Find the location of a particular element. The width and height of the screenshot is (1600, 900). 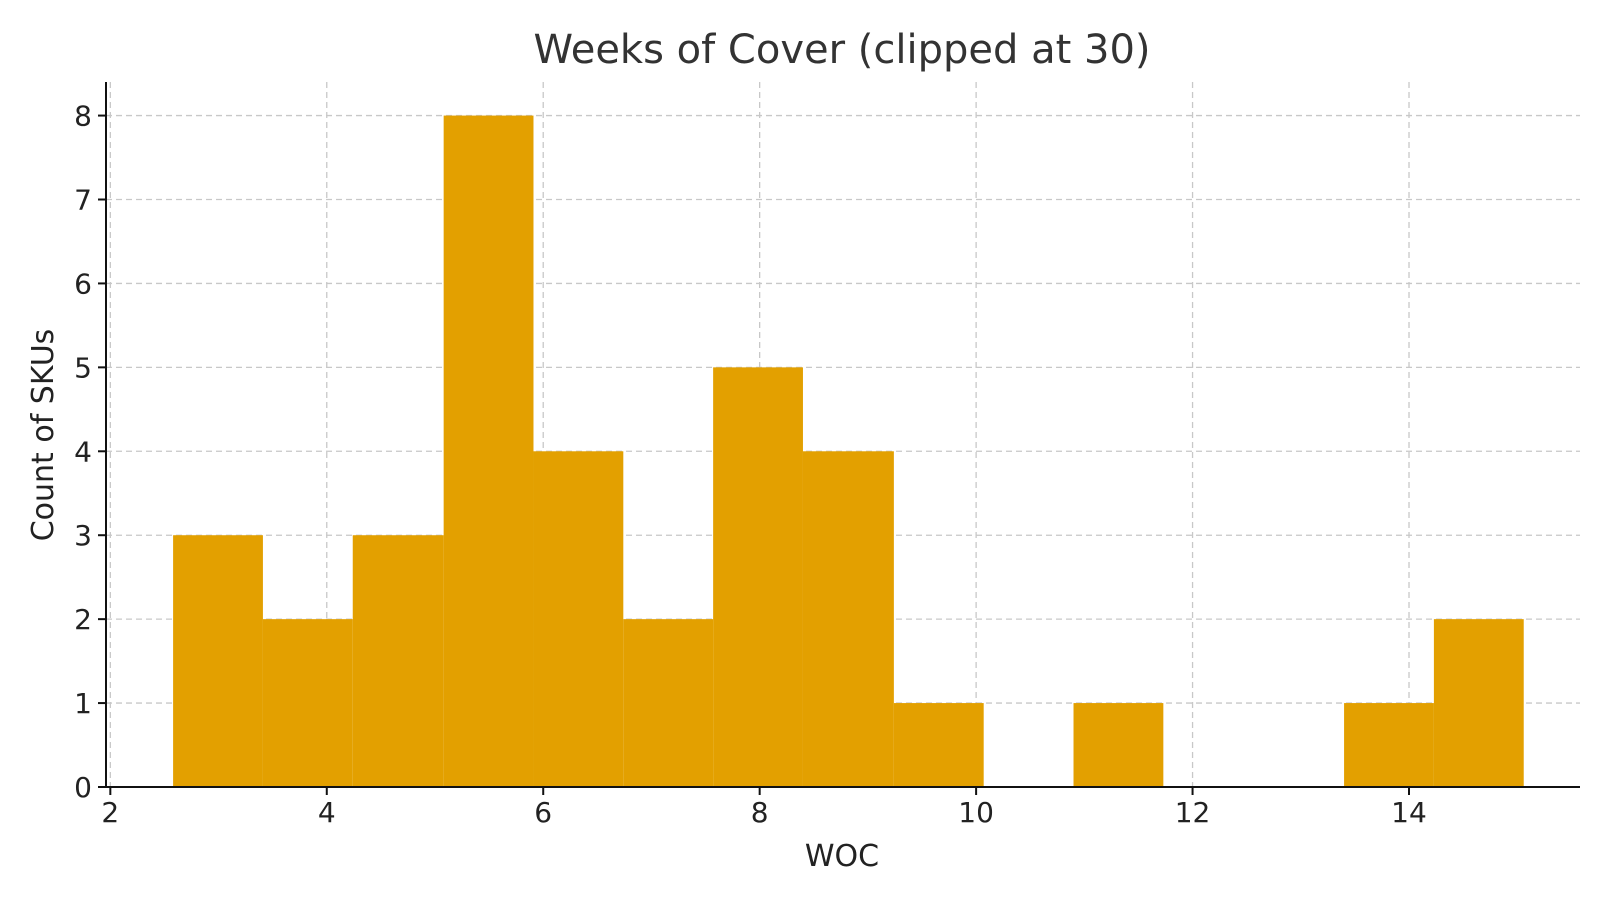

x-tick-label-6: 6 is located at coordinates (543, 812).